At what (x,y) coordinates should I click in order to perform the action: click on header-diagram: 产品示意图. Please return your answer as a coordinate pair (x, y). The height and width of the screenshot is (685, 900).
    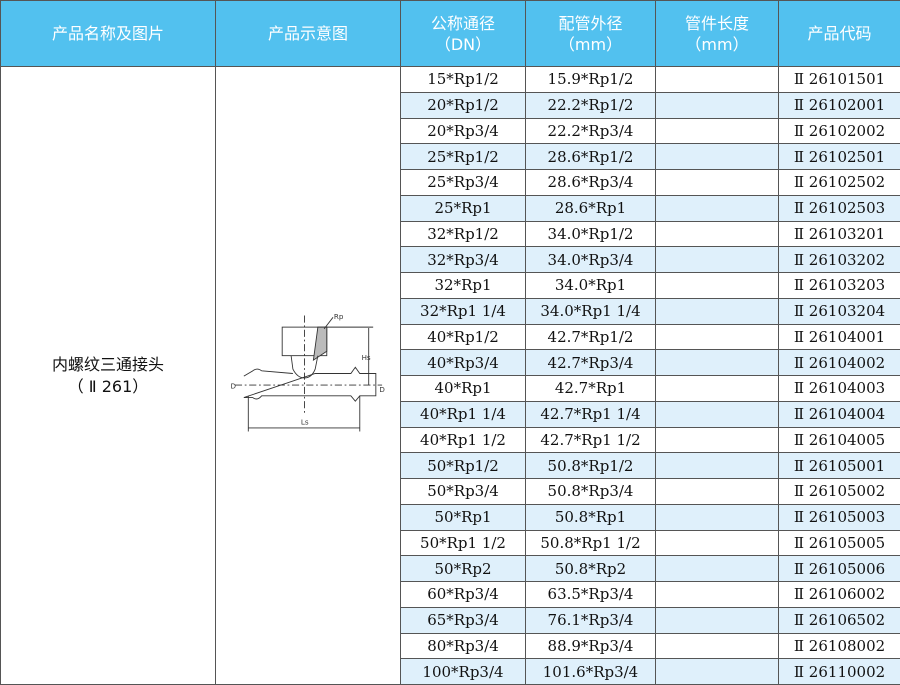
    Looking at the image, I should click on (308, 34).